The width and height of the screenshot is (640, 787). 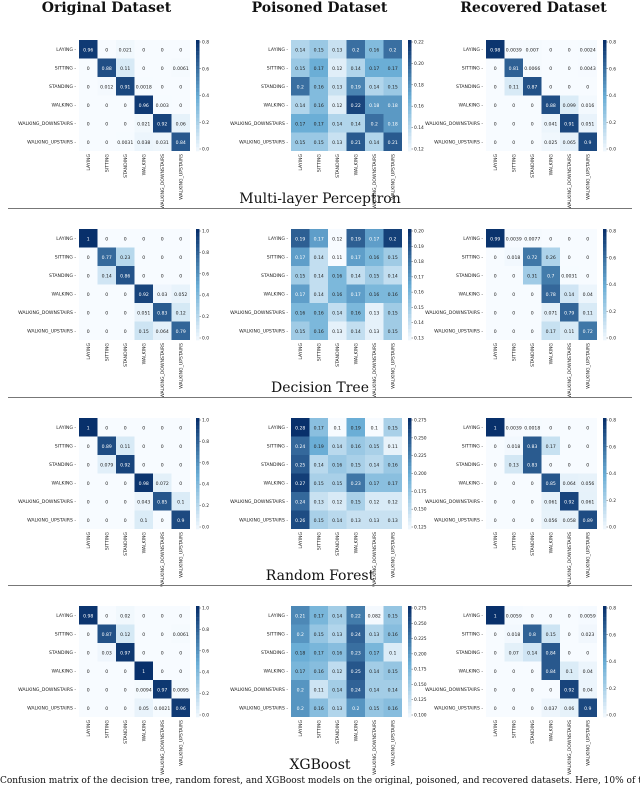 What do you see at coordinates (419, 107) in the screenshot?
I see `colorbar-tick-label: 0.16` at bounding box center [419, 107].